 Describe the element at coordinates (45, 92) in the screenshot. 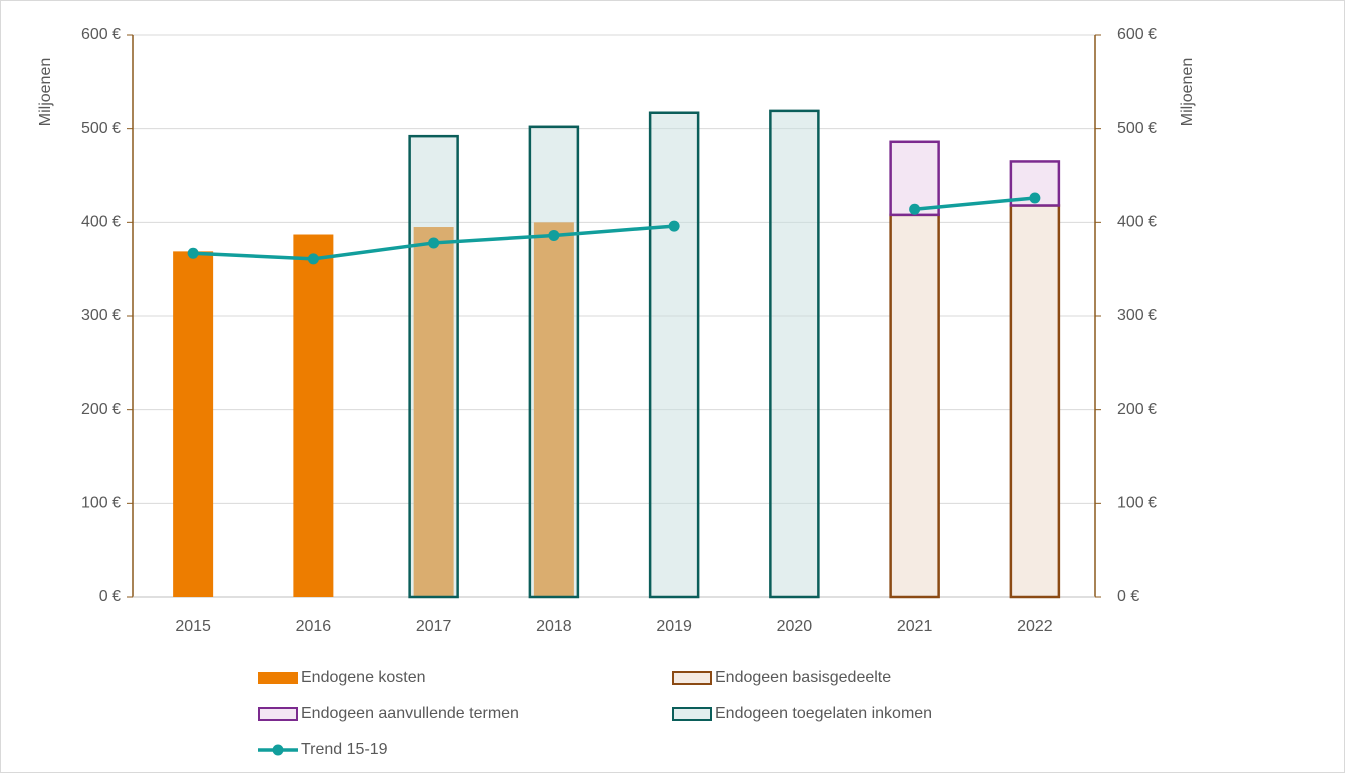

I see `y-axis-label: Miljoenen` at that location.